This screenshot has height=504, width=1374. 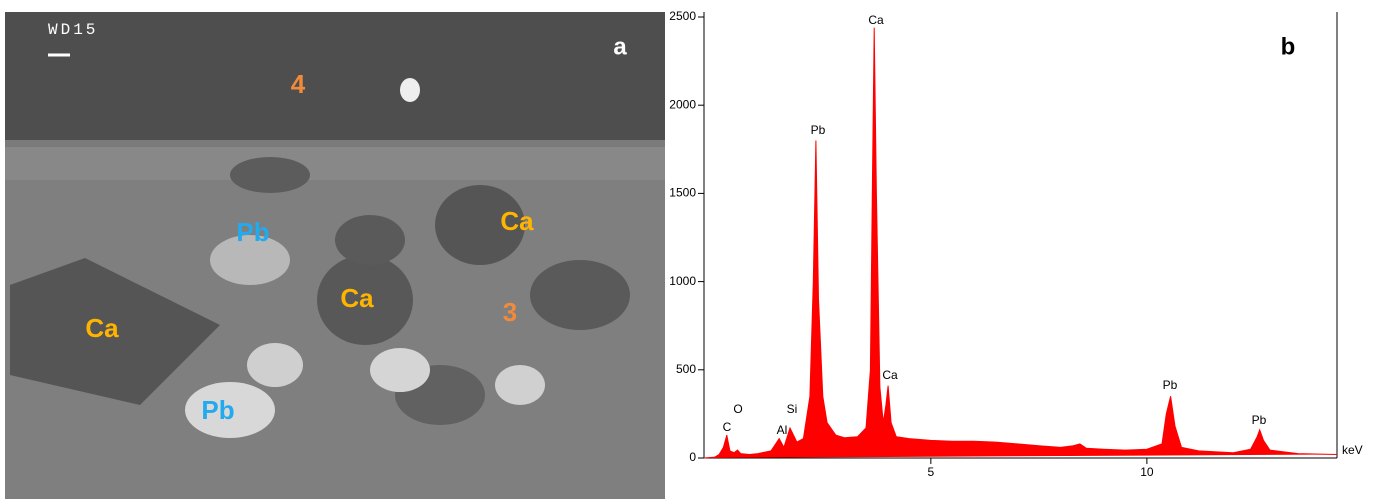 I want to click on x-axis-label: keV, so click(x=1352, y=450).